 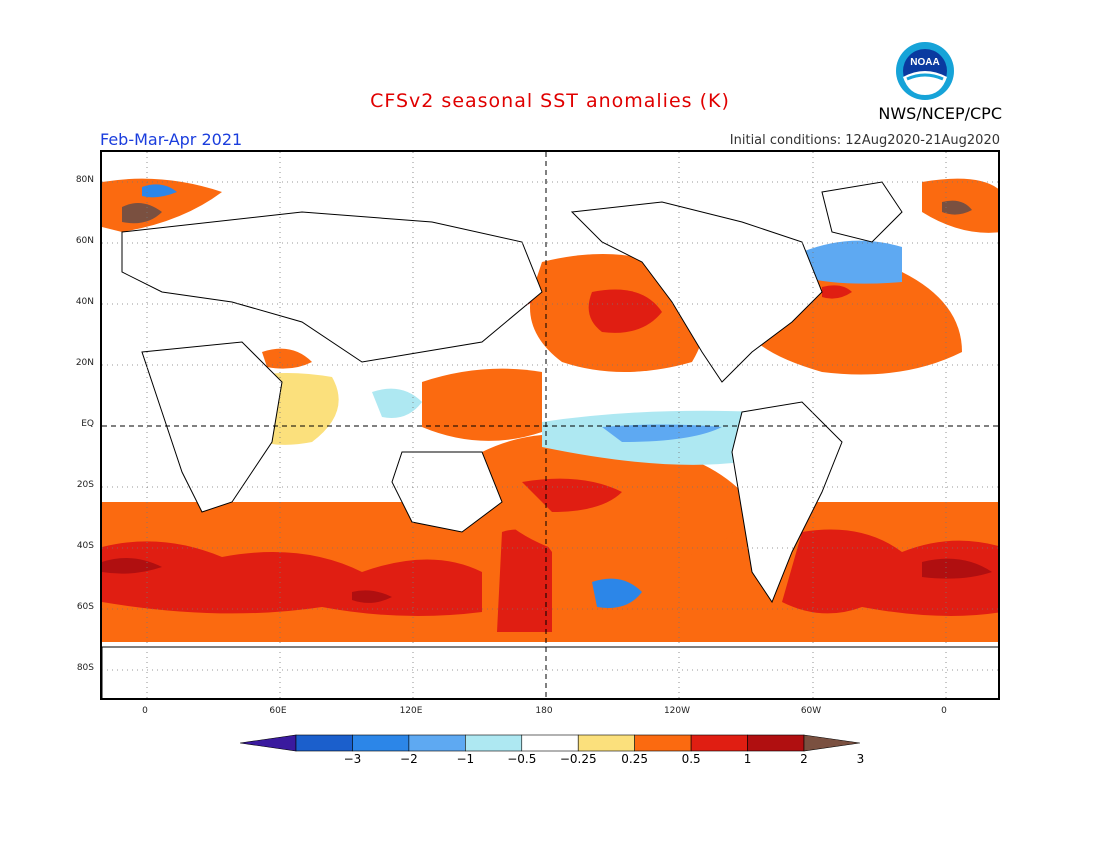 I want to click on noaa-logo-text: NOAA, so click(x=924, y=62).